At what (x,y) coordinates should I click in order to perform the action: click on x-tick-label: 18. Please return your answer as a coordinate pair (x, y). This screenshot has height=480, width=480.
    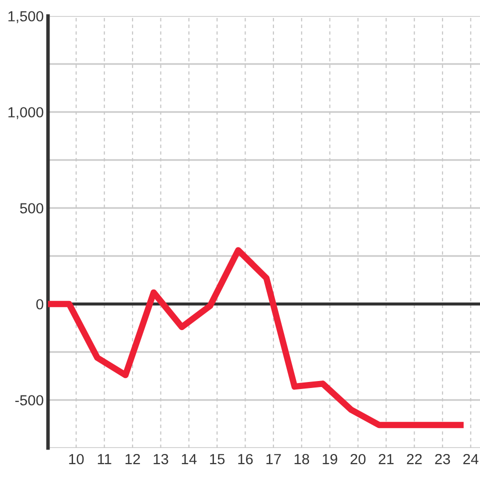
    Looking at the image, I should click on (302, 459).